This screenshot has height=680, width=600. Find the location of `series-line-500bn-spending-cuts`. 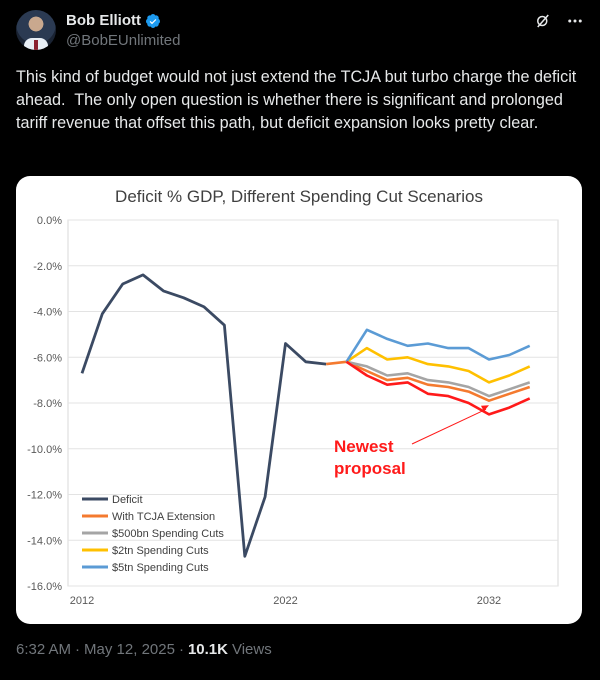

series-line-500bn-spending-cuts is located at coordinates (438, 379).